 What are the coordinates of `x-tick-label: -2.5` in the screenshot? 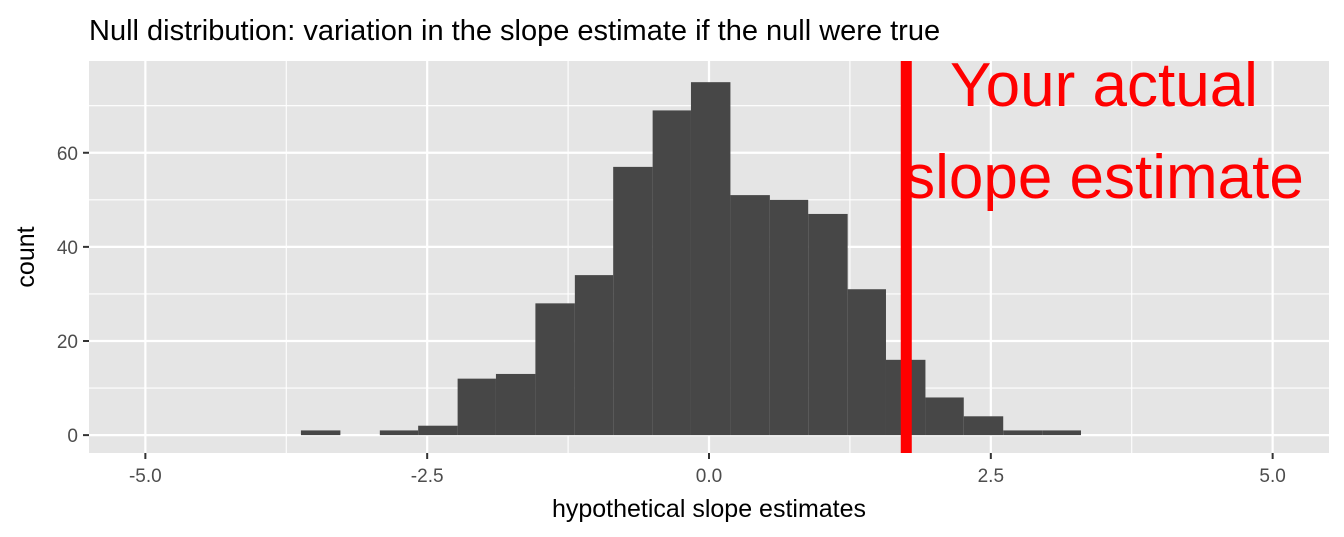 It's located at (427, 476).